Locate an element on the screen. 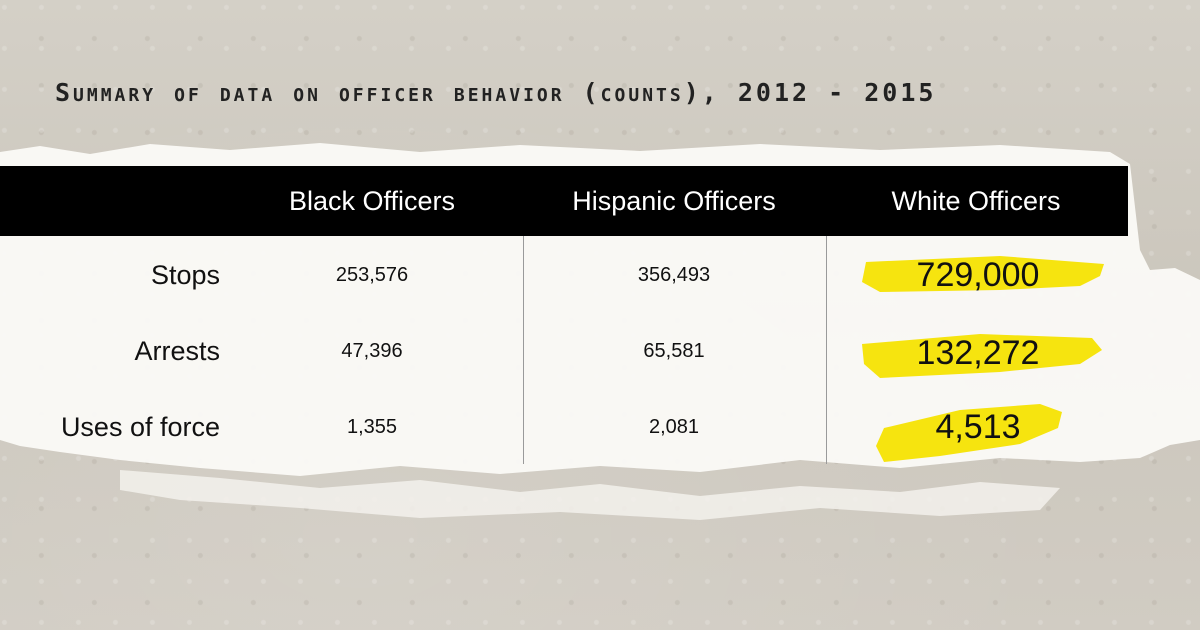  highlight-stroke-arrests is located at coordinates (982, 356).